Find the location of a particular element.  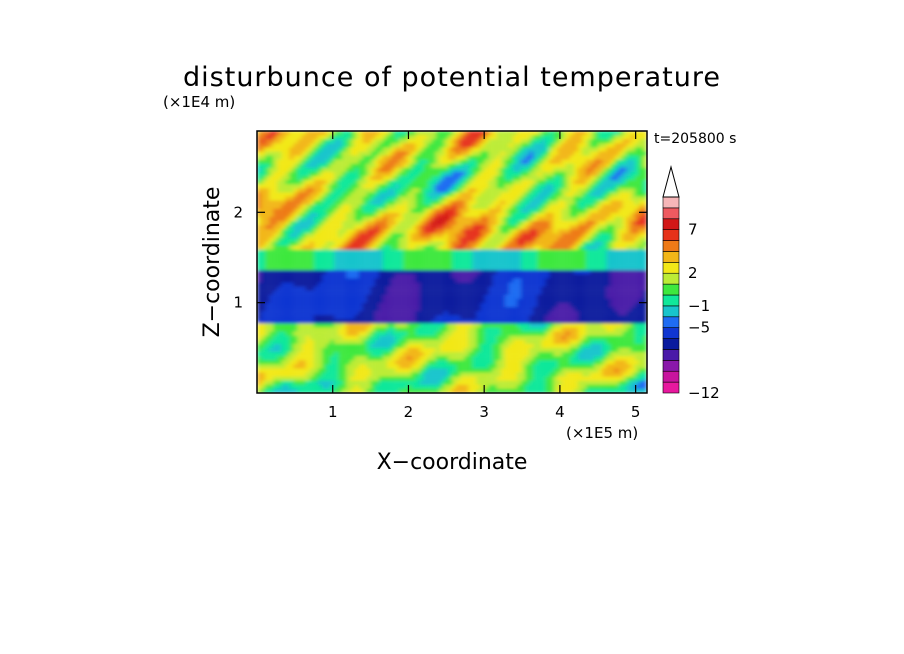

y-tick-label: 2 is located at coordinates (238, 212).